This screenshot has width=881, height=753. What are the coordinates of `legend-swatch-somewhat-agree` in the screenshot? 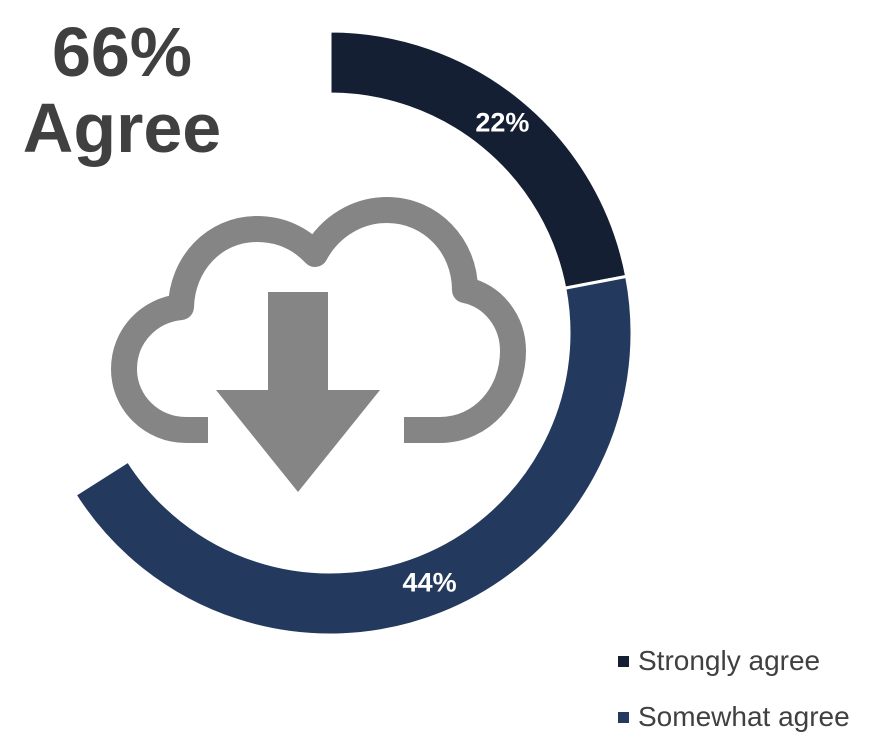 It's located at (623, 717).